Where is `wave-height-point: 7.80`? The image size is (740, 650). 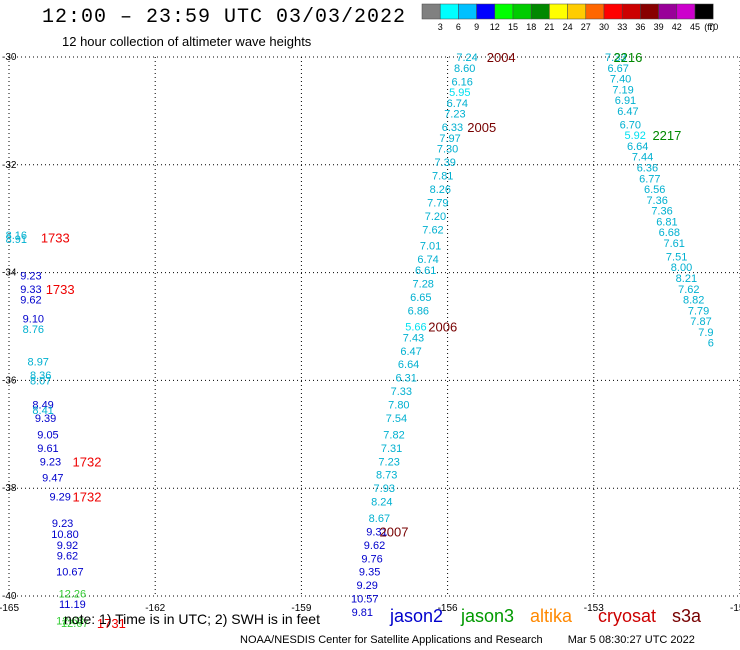
wave-height-point: 7.80 is located at coordinates (398, 406).